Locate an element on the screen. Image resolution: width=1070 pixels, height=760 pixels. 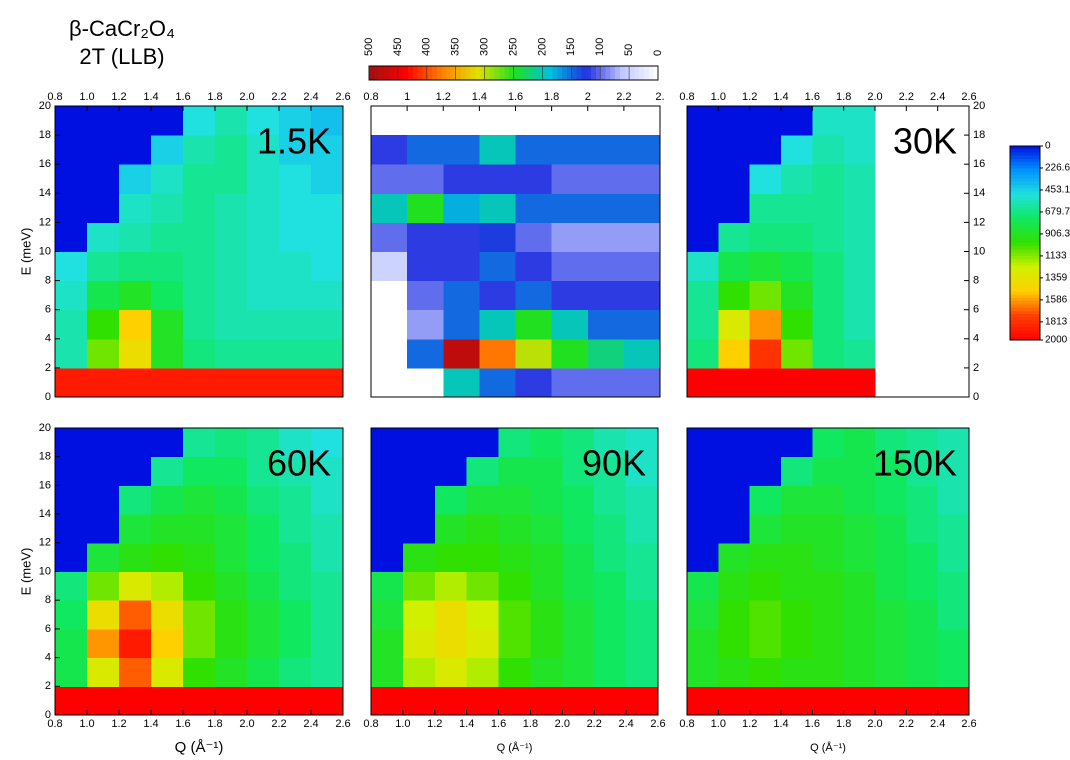
y-tick-label: 10 is located at coordinates (45, 251).